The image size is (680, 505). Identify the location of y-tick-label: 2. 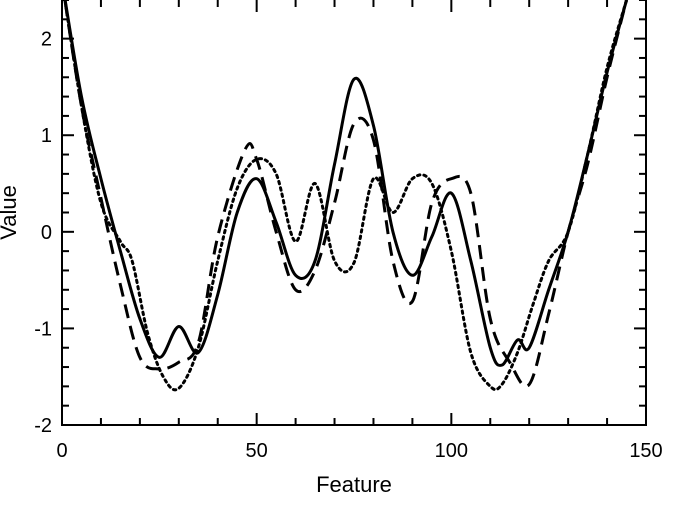
(46, 40).